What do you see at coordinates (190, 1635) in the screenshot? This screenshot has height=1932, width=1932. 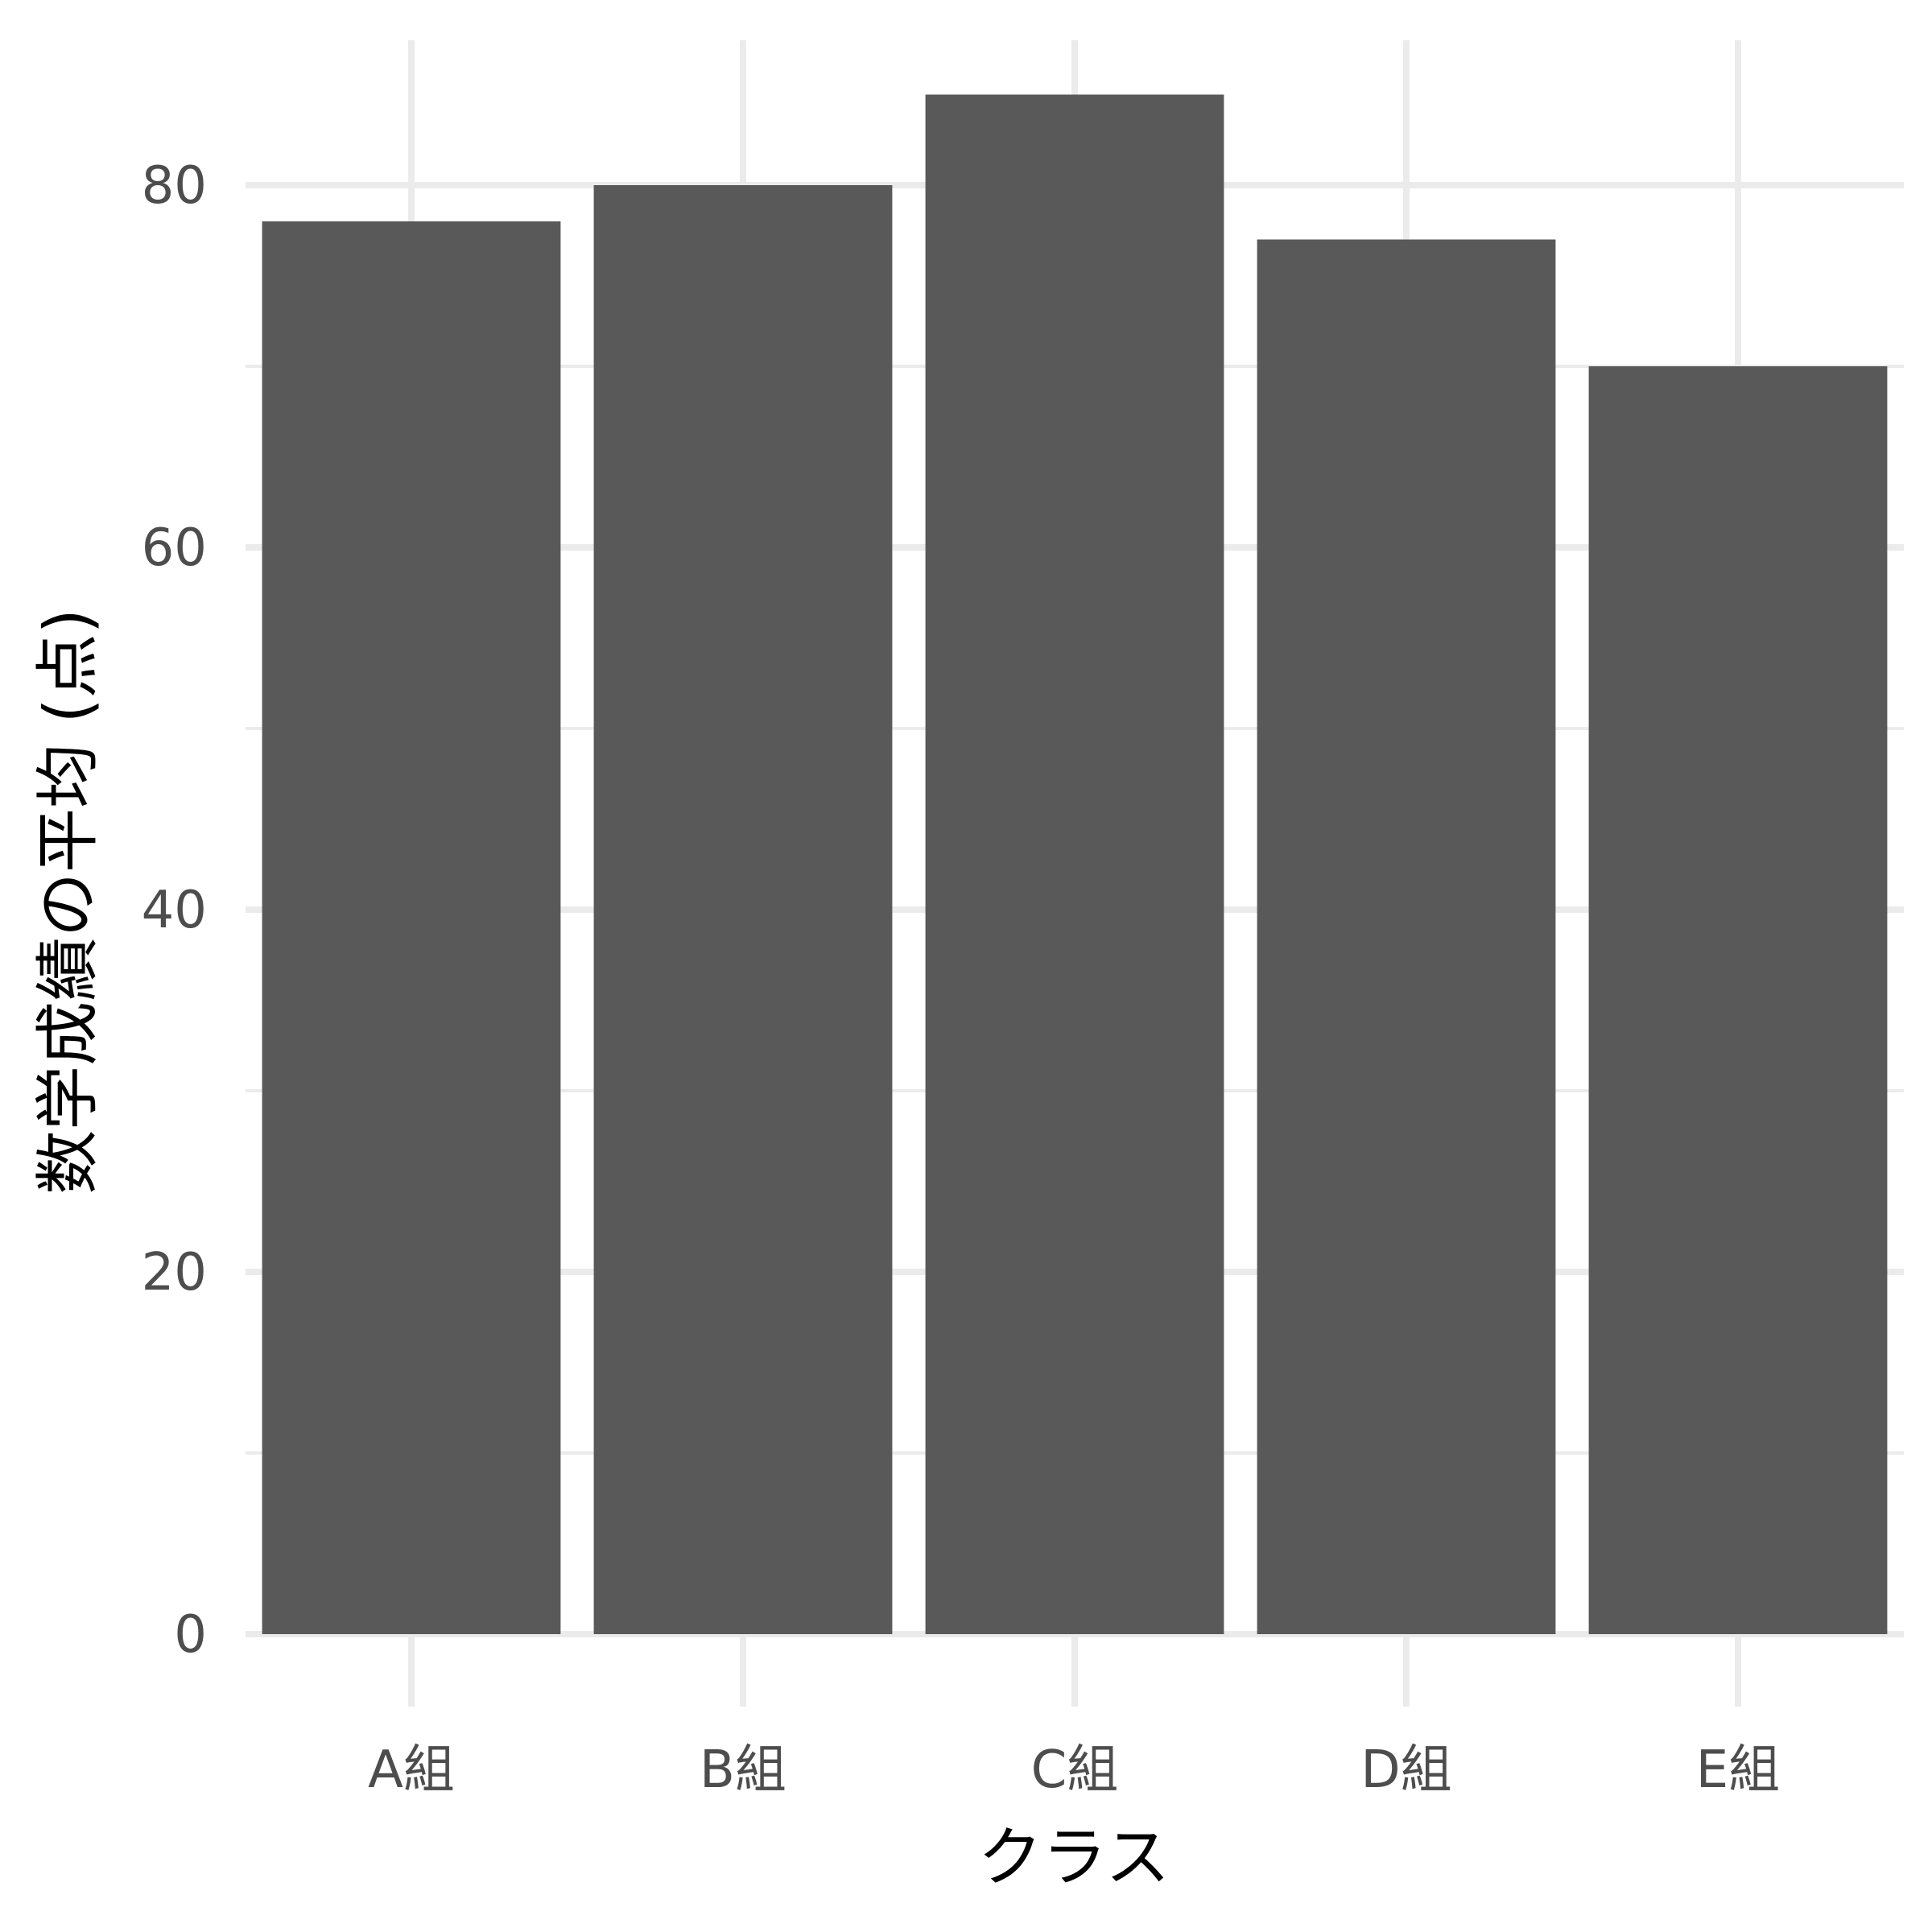 I see `y-tick-label: 0` at bounding box center [190, 1635].